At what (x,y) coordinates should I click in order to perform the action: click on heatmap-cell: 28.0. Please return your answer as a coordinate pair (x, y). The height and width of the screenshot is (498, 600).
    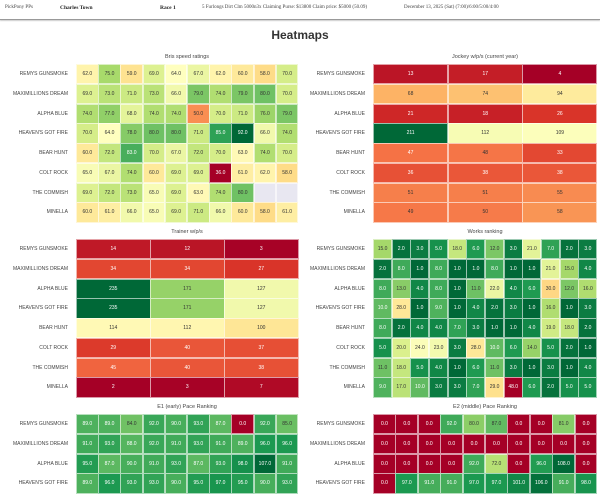
    Looking at the image, I should click on (401, 308).